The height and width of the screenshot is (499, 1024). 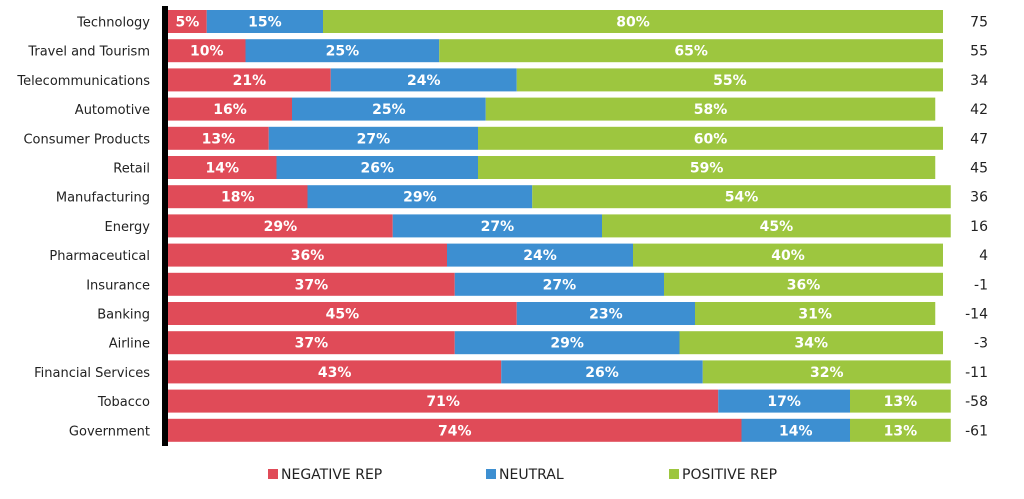 I want to click on legend-label: POSITIVE REP, so click(x=729, y=475).